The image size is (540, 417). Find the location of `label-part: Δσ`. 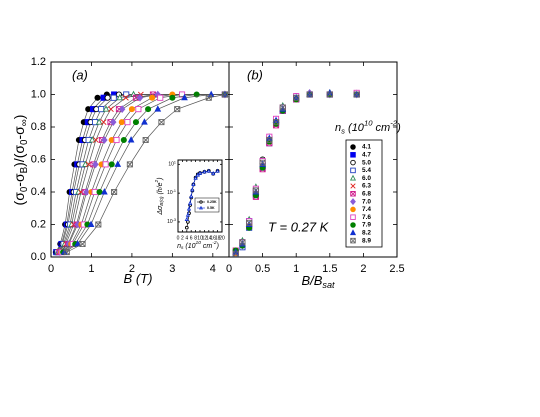

label-part: Δσ is located at coordinates (160, 210).